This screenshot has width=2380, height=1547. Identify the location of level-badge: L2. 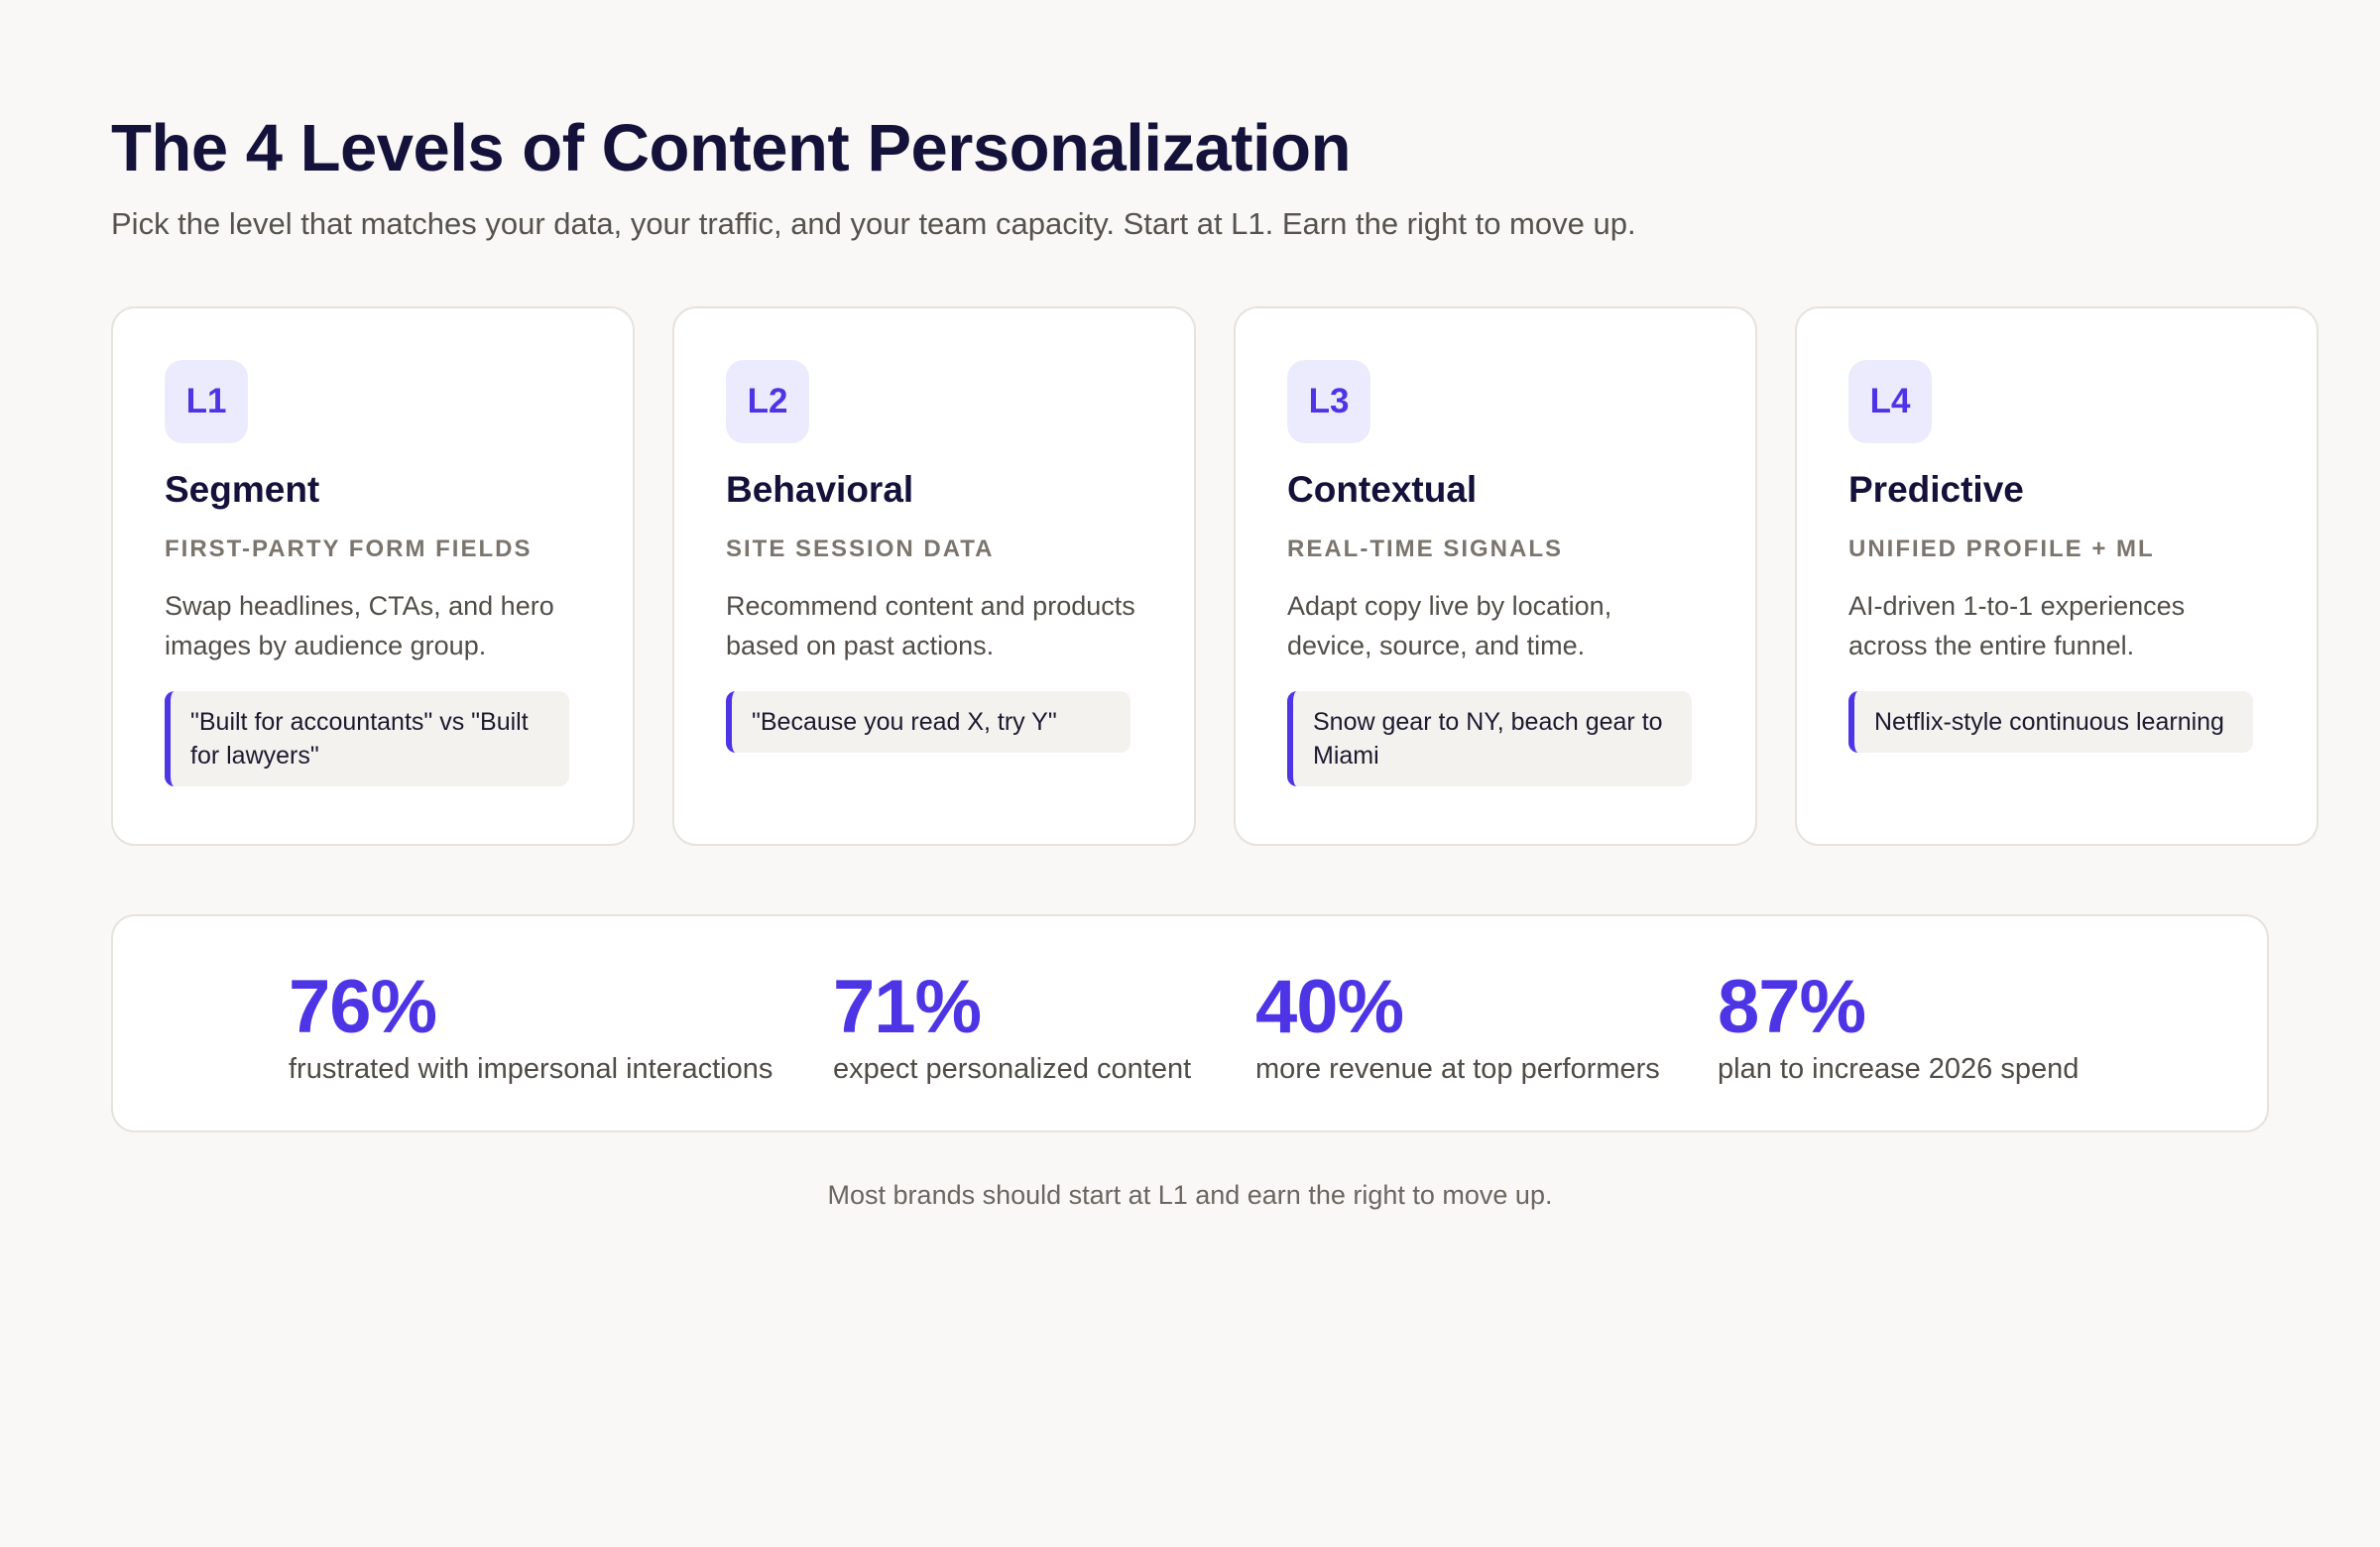
(767, 401).